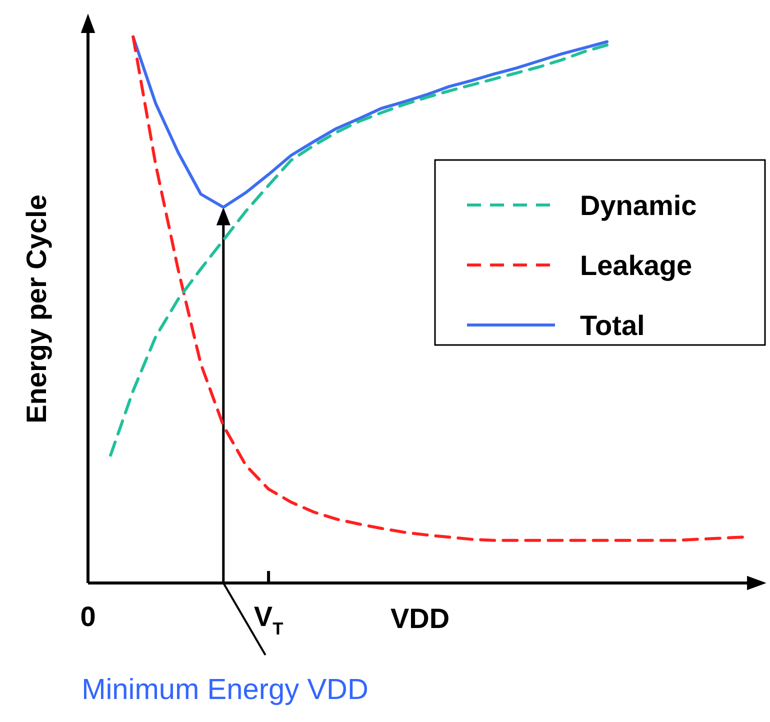  Describe the element at coordinates (636, 265) in the screenshot. I see `legend-label: Leakage` at that location.